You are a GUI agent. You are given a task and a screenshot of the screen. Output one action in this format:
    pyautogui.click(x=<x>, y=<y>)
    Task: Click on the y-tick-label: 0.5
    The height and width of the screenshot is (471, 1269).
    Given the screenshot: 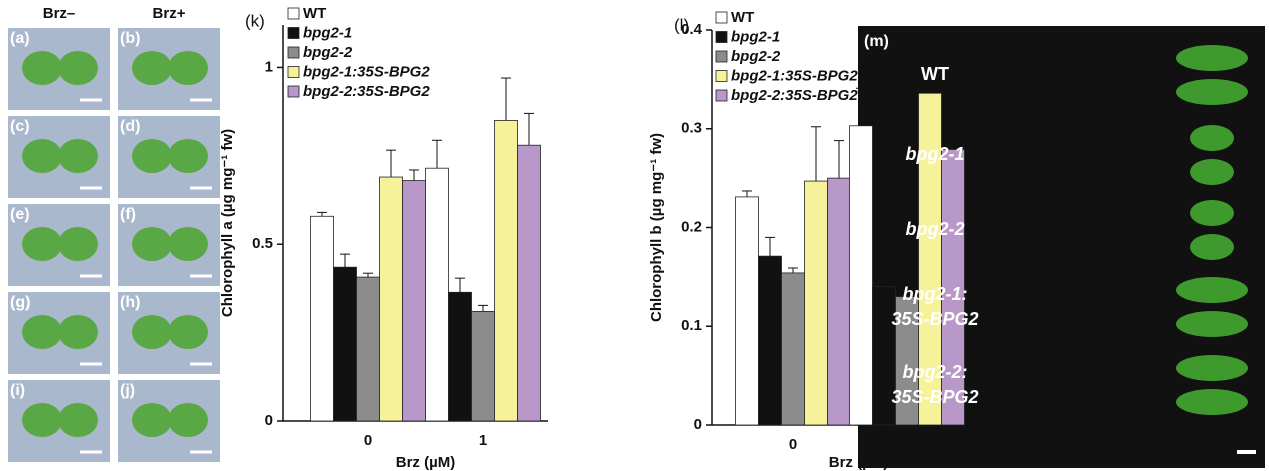 What is the action you would take?
    pyautogui.click(x=262, y=243)
    